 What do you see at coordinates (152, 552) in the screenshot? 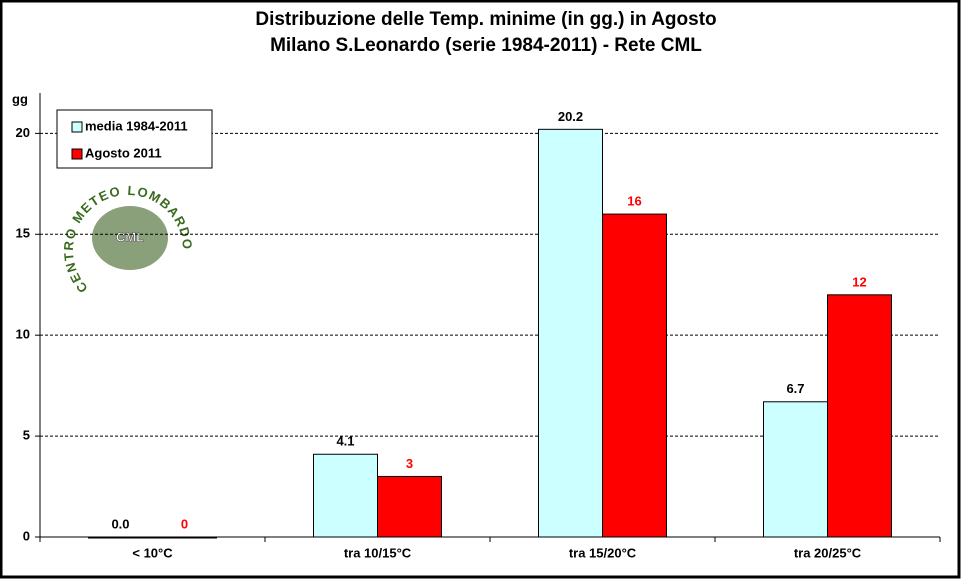
I see `x-tick-label: < 10°C` at bounding box center [152, 552].